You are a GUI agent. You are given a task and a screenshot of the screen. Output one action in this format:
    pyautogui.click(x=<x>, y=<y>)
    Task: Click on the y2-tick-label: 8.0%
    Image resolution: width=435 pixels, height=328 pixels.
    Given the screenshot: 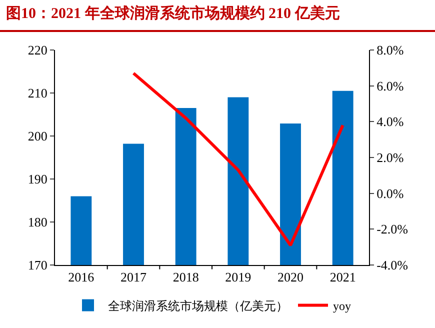 What is the action you would take?
    pyautogui.click(x=390, y=50)
    